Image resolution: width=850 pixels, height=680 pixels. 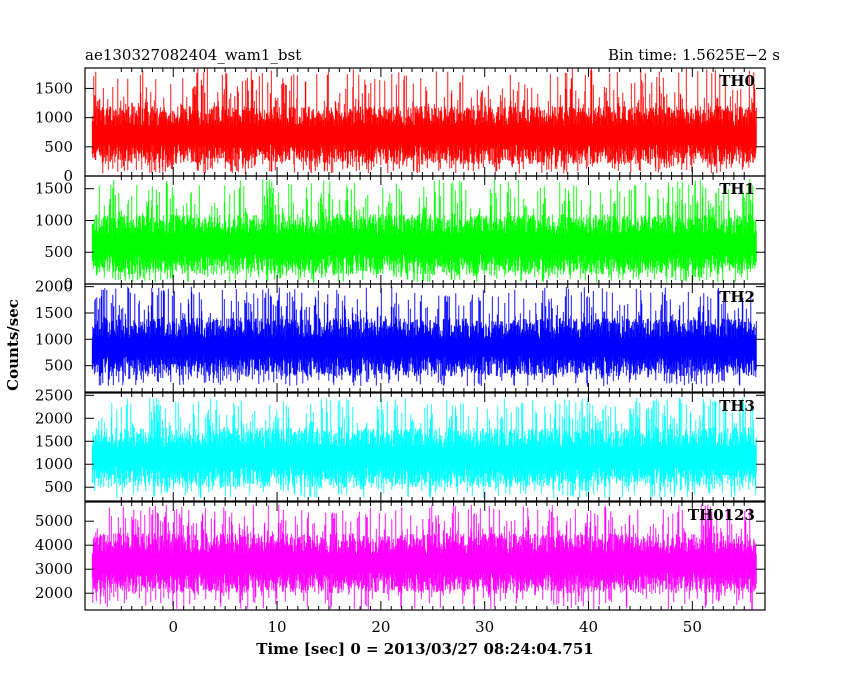 I want to click on y-tick-label: 4000, so click(x=54, y=545).